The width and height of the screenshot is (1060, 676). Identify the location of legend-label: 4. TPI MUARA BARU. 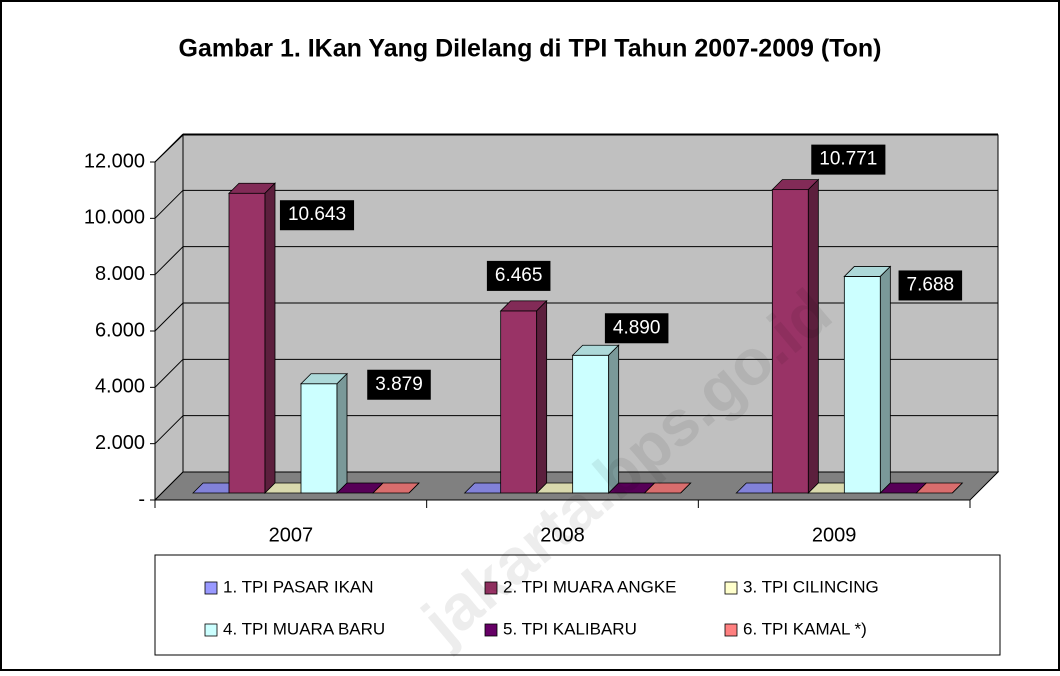
(304, 628).